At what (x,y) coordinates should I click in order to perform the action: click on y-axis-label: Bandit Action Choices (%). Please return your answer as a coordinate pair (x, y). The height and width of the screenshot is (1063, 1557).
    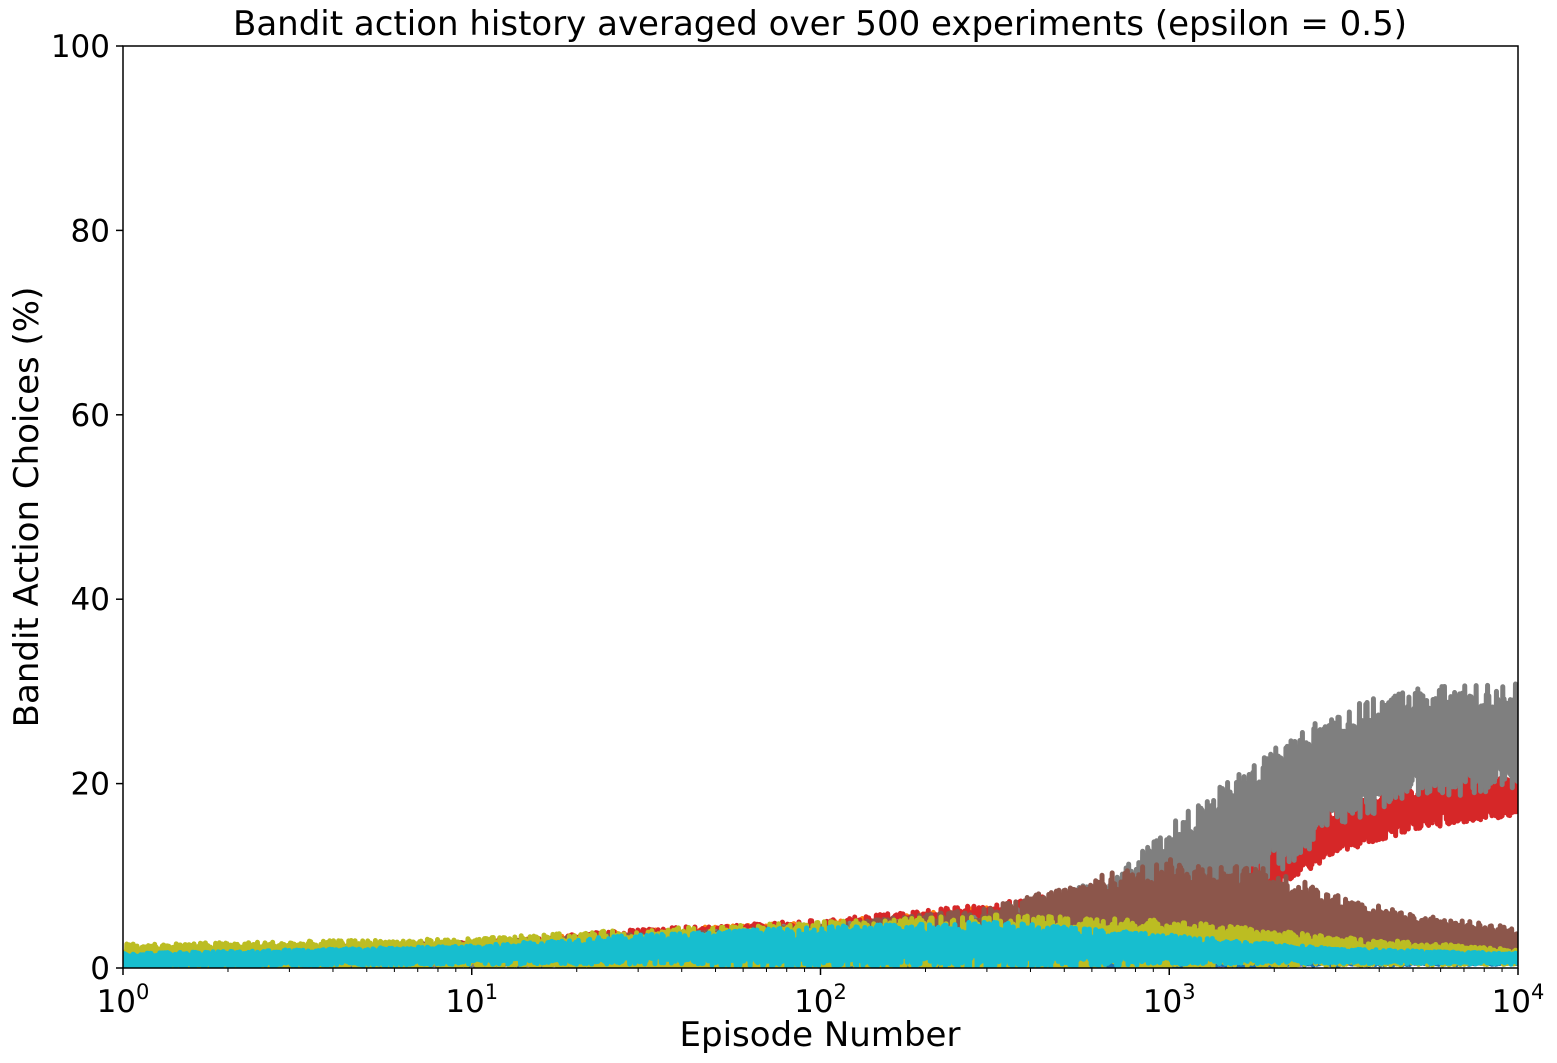
    Looking at the image, I should click on (27, 507).